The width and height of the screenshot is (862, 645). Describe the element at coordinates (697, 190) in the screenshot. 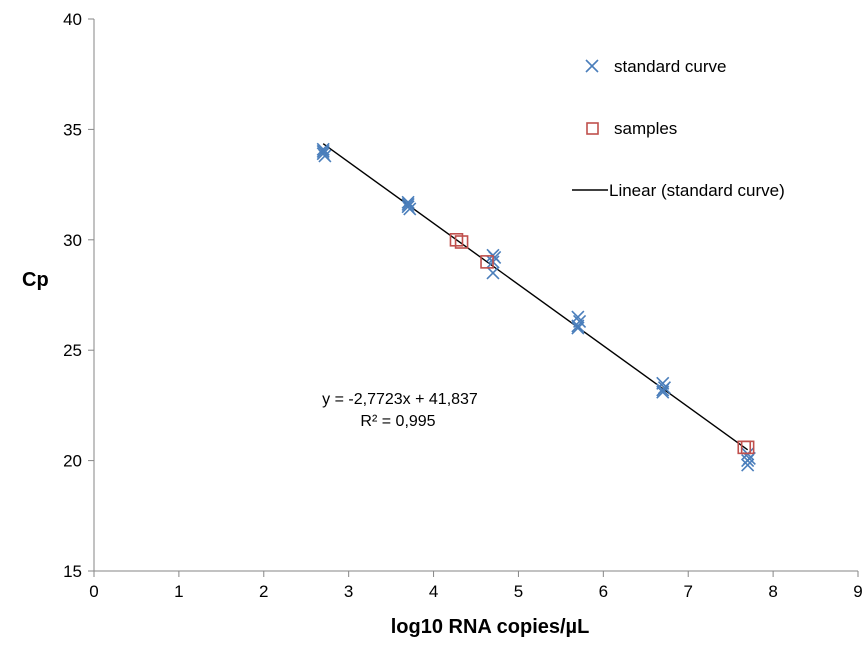

I see `legend-label-linear: Linear (standard curve)` at that location.